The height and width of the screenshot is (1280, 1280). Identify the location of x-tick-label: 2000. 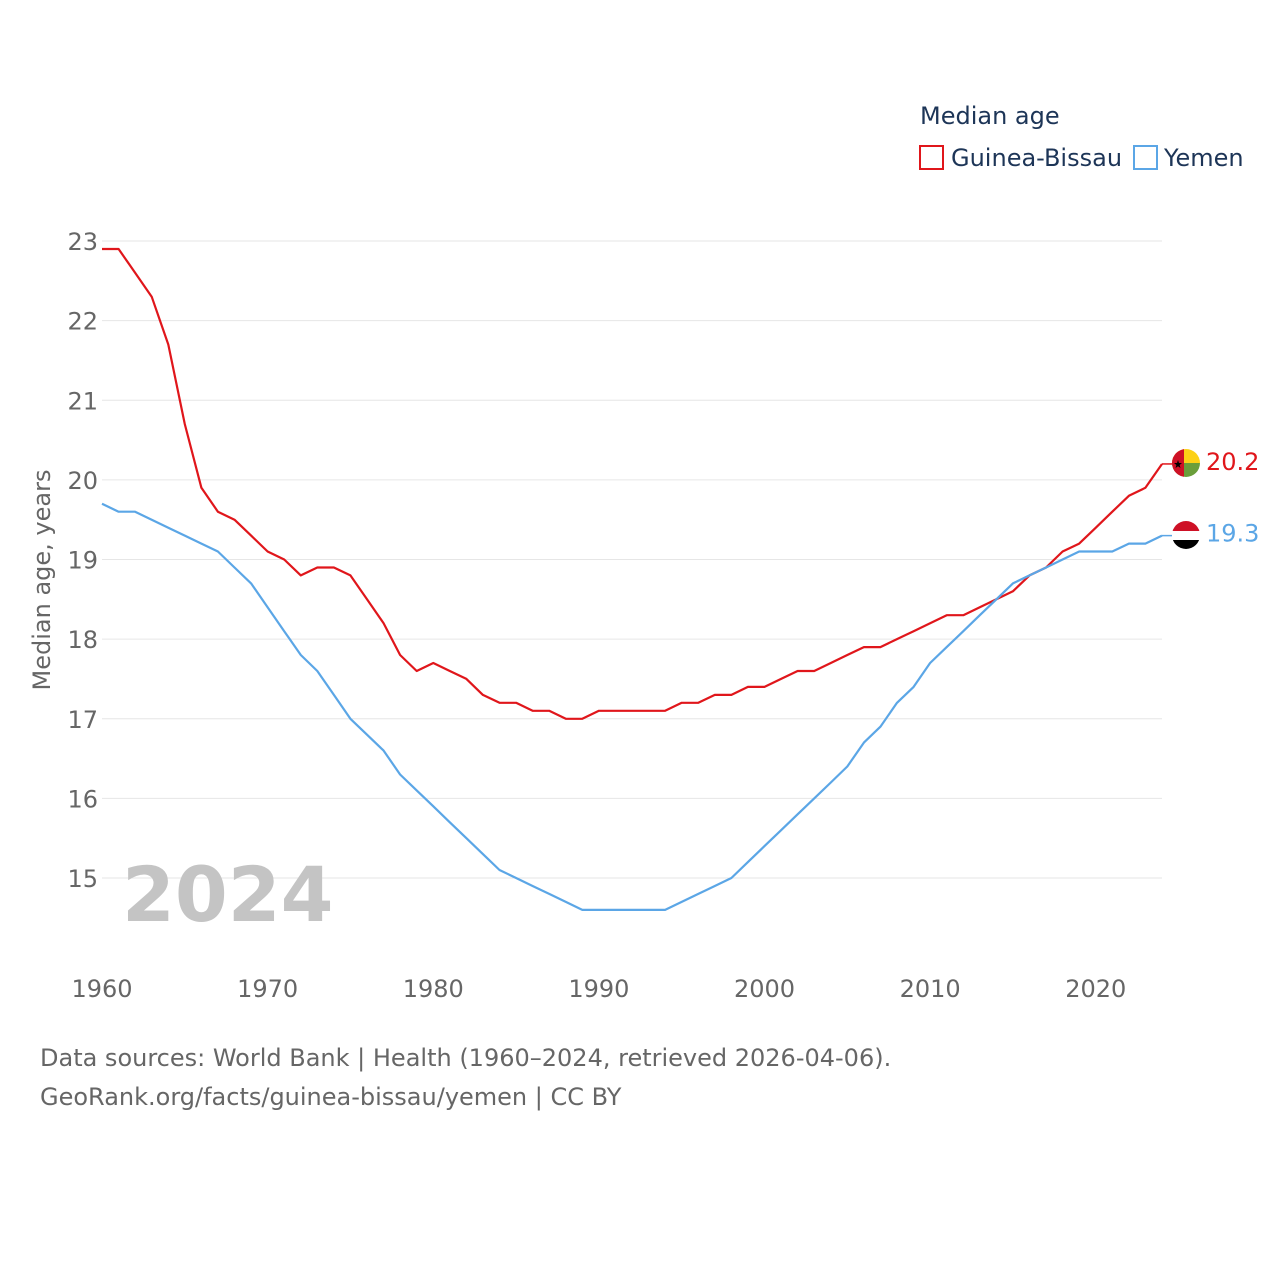
(764, 989).